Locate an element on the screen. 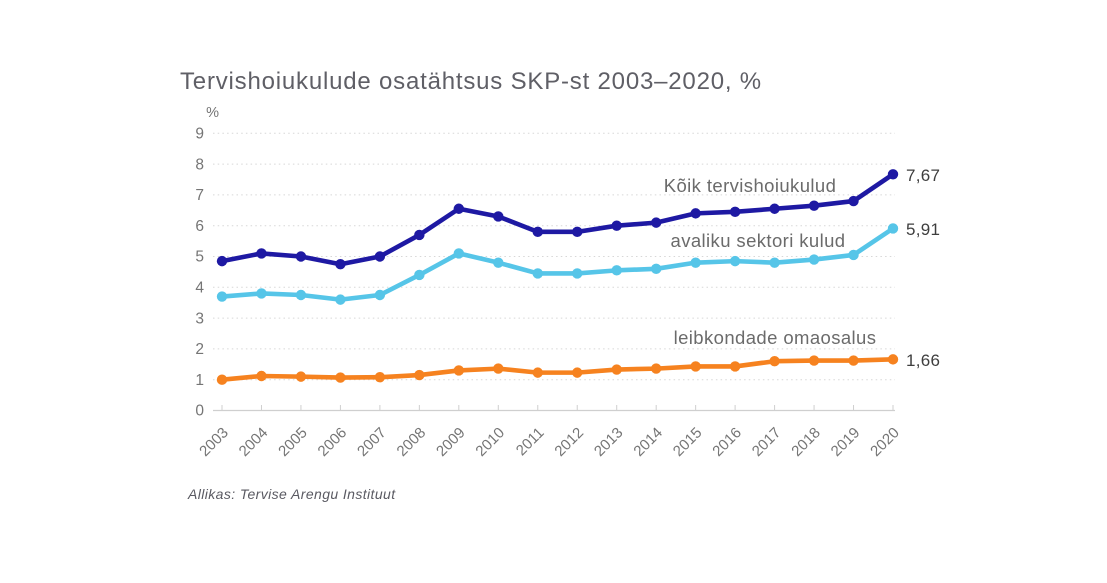  series-point-1-2006 is located at coordinates (340, 299).